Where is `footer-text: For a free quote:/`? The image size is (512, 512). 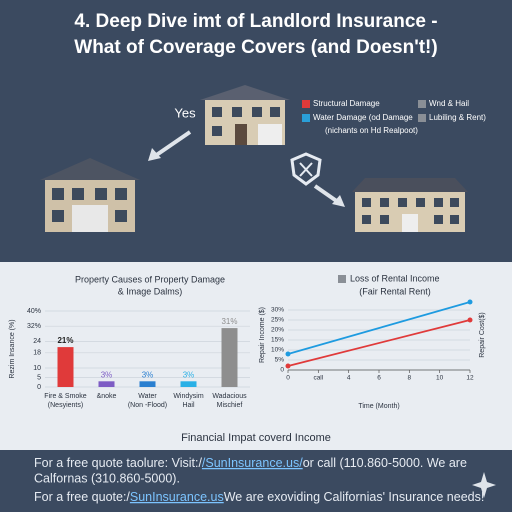 footer-text: For a free quote:/ is located at coordinates (82, 497).